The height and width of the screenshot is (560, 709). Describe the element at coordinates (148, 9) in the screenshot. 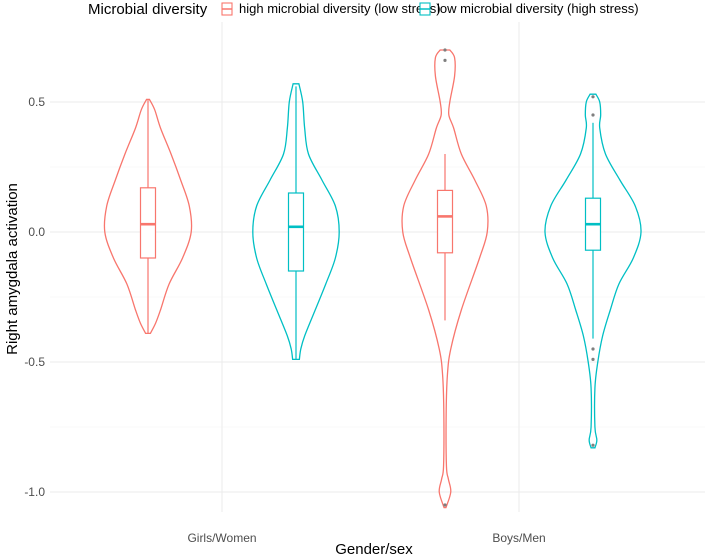

I see `legend-title: Microbial diversity` at that location.